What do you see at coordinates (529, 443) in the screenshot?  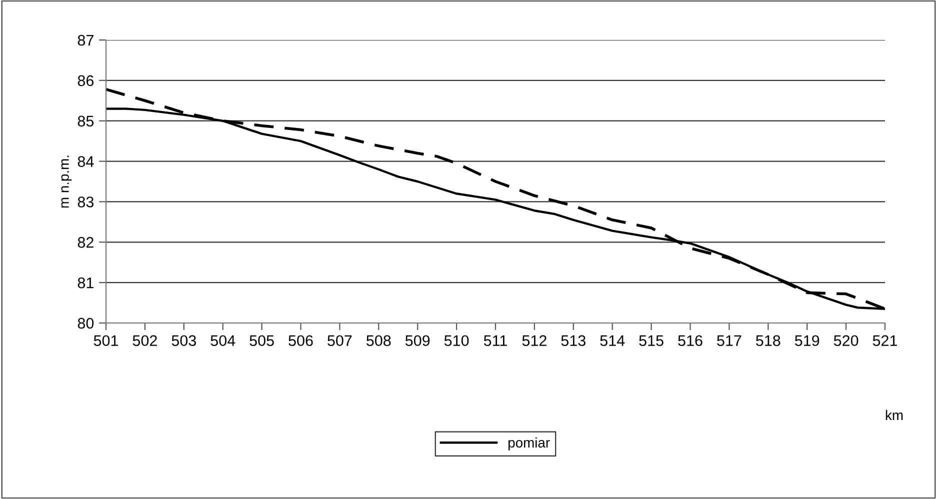 I see `legend-label: pomiar` at bounding box center [529, 443].